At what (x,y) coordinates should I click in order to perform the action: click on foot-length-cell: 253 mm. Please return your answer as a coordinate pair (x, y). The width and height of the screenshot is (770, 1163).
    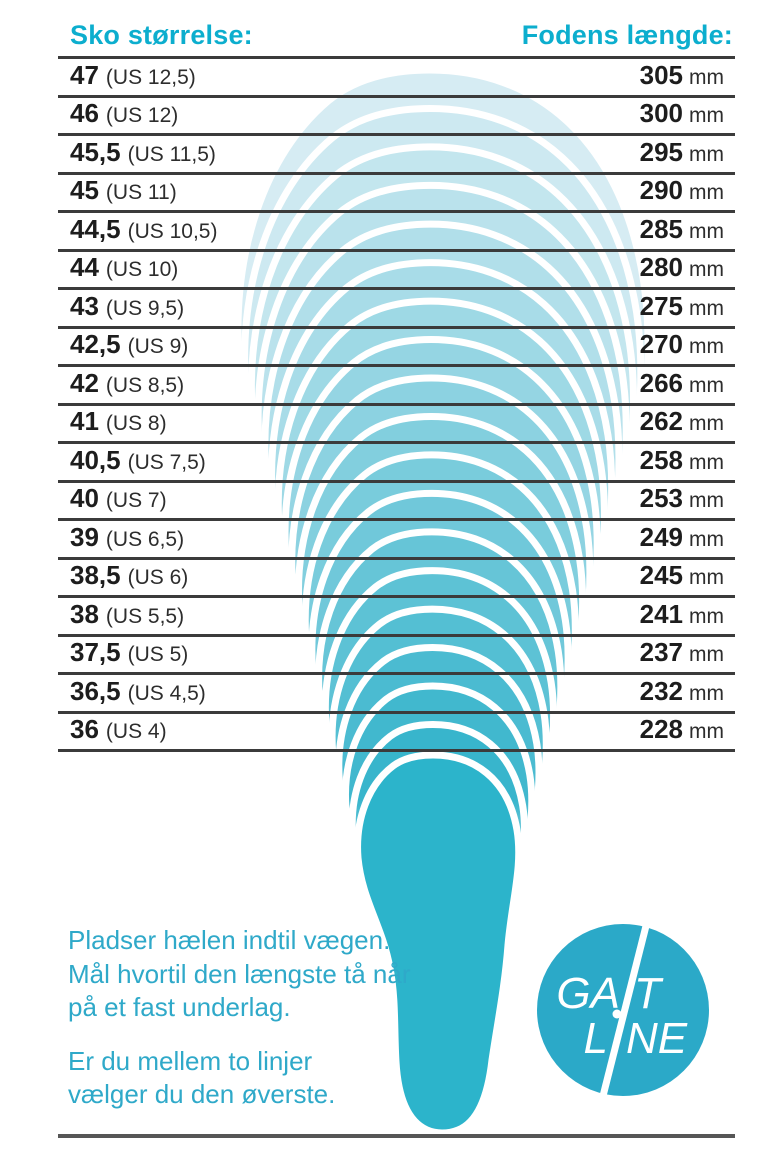
    Looking at the image, I should click on (682, 498).